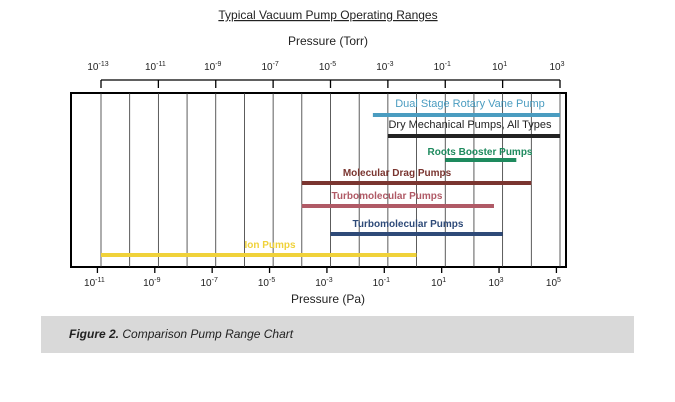  Describe the element at coordinates (269, 67) in the screenshot. I see `top-tick-label: 10⁻⁷` at that location.